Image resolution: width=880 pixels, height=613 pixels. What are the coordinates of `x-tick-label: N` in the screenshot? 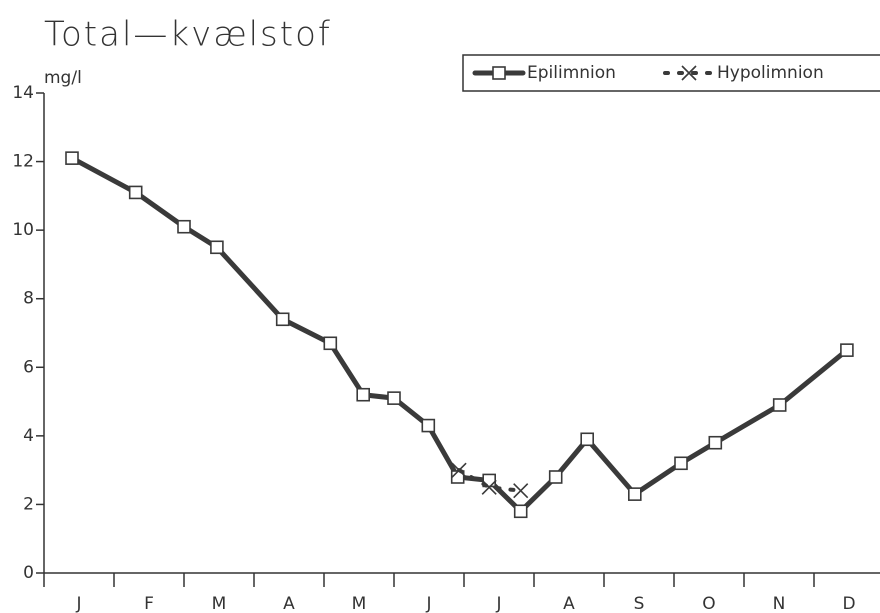 It's located at (779, 603).